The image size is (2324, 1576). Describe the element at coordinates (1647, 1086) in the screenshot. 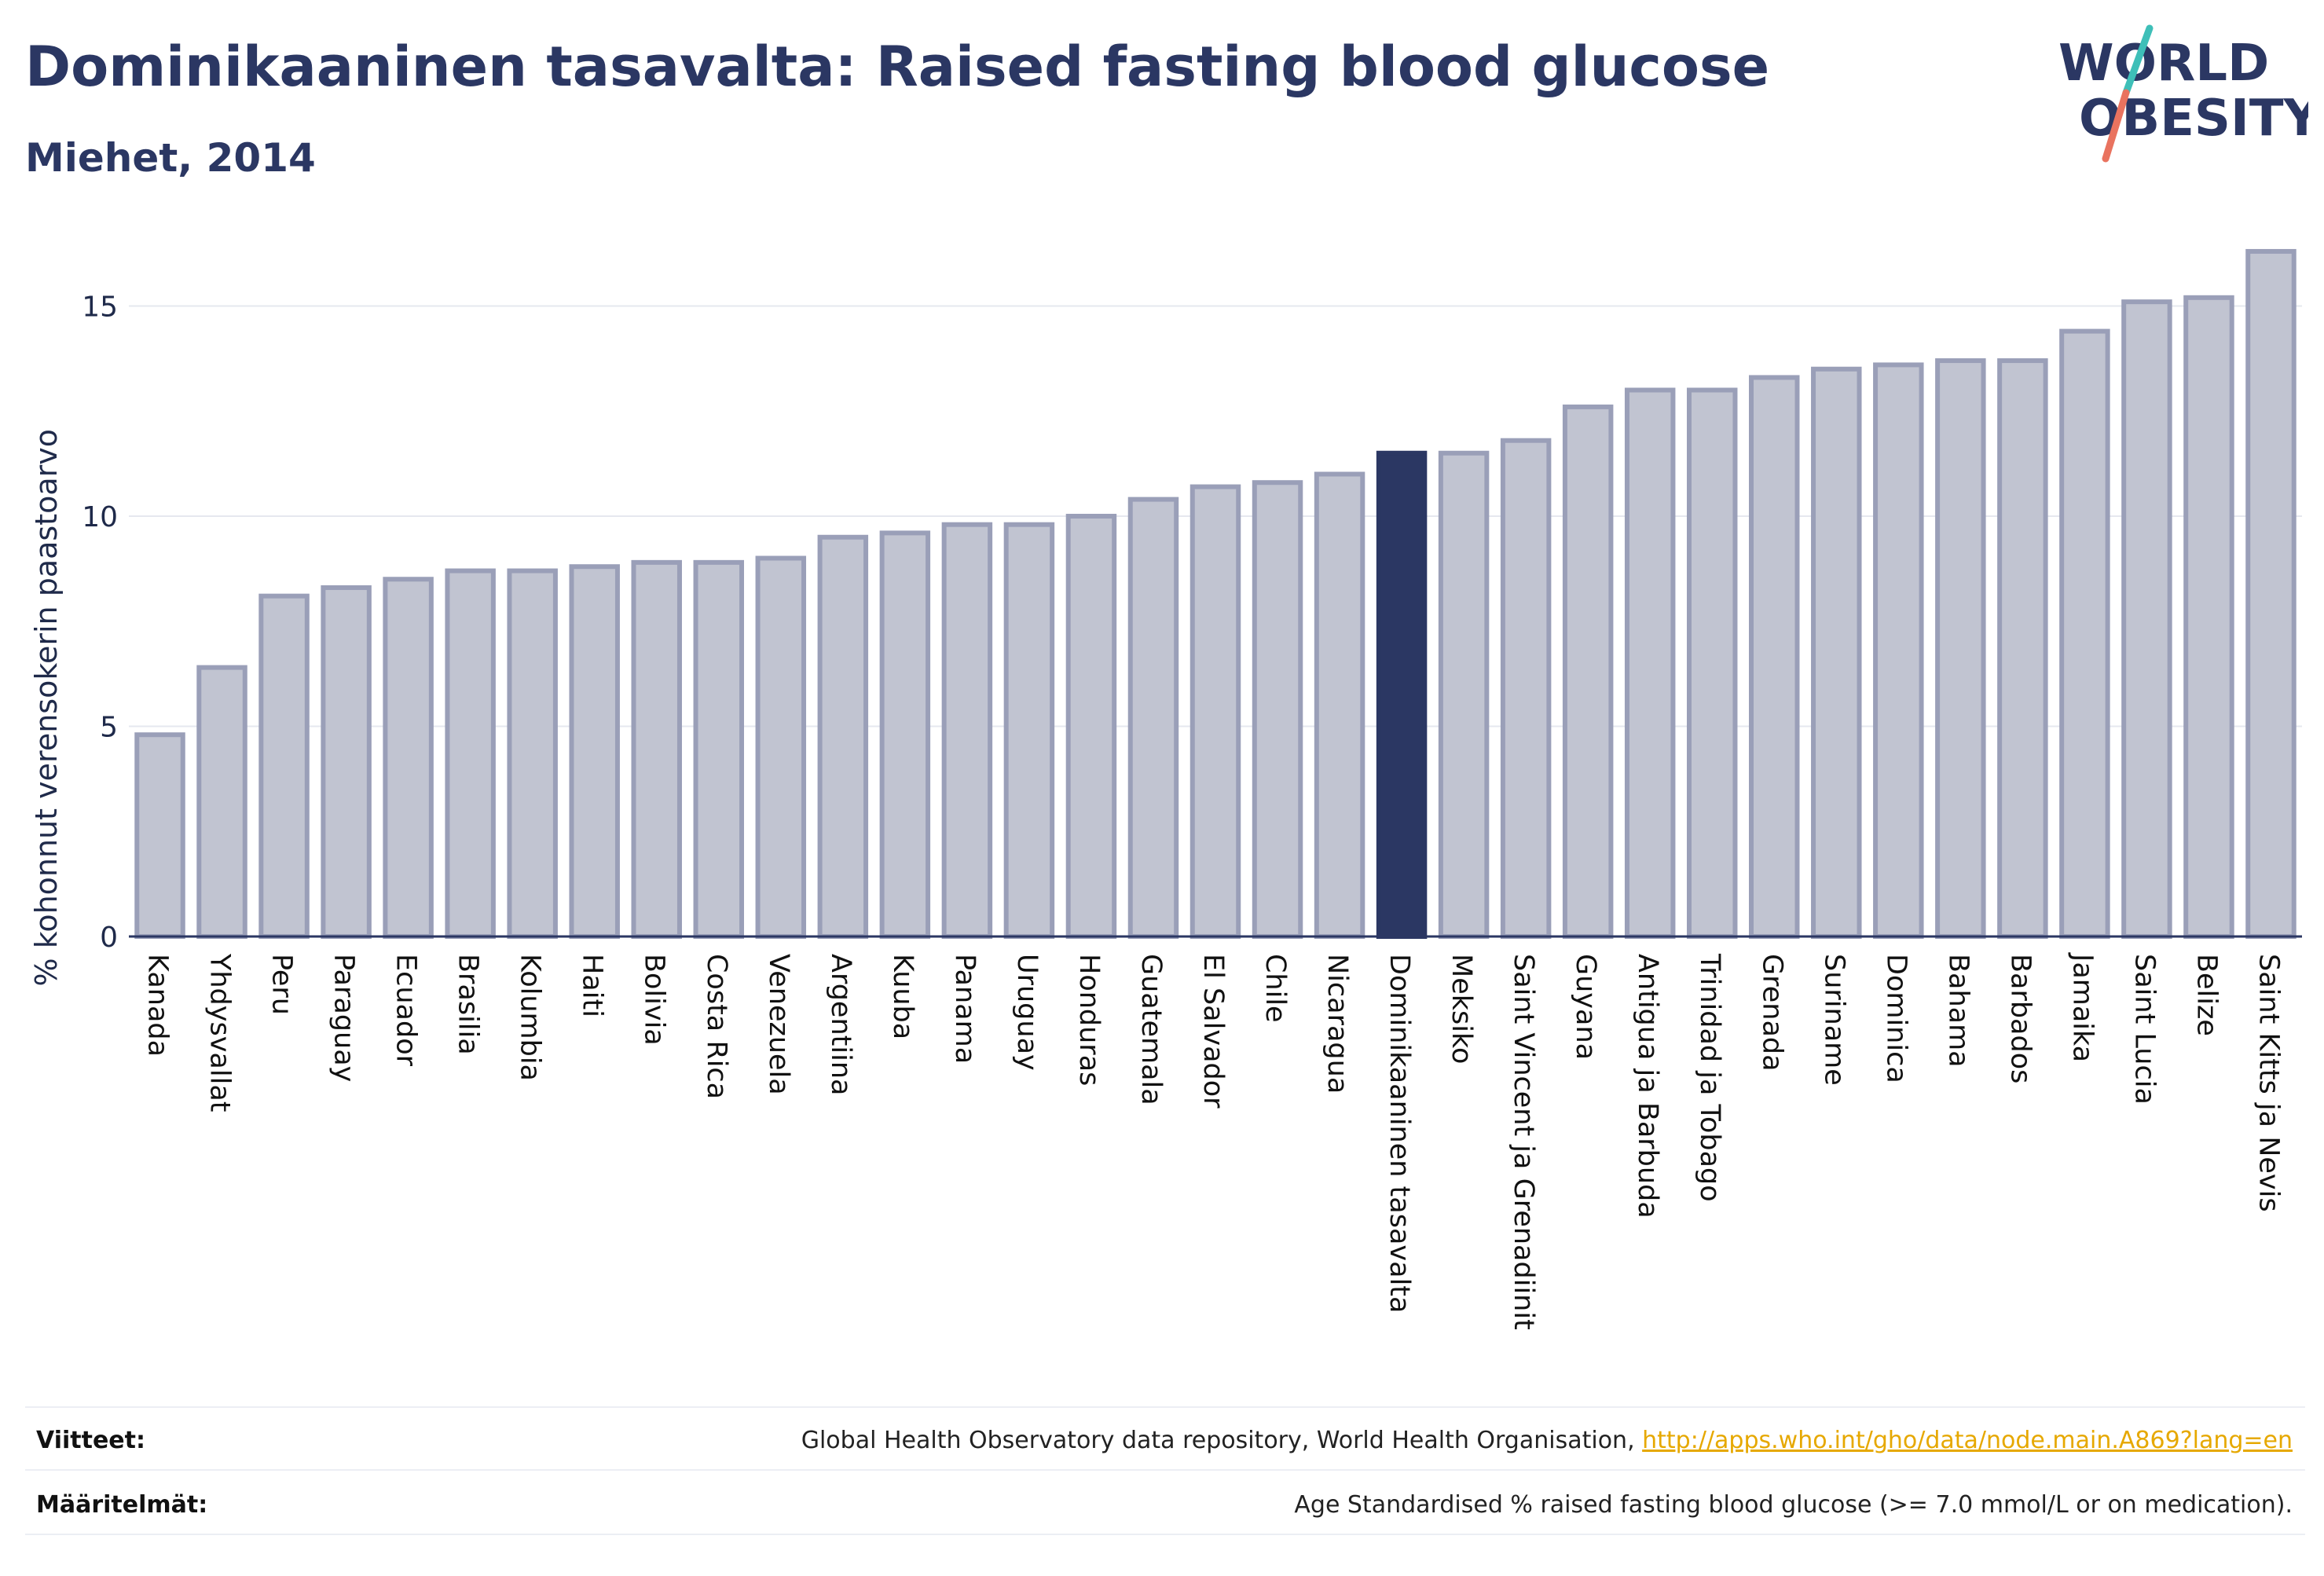

I see `x-tick-label: Antigua ja Barbuda` at that location.